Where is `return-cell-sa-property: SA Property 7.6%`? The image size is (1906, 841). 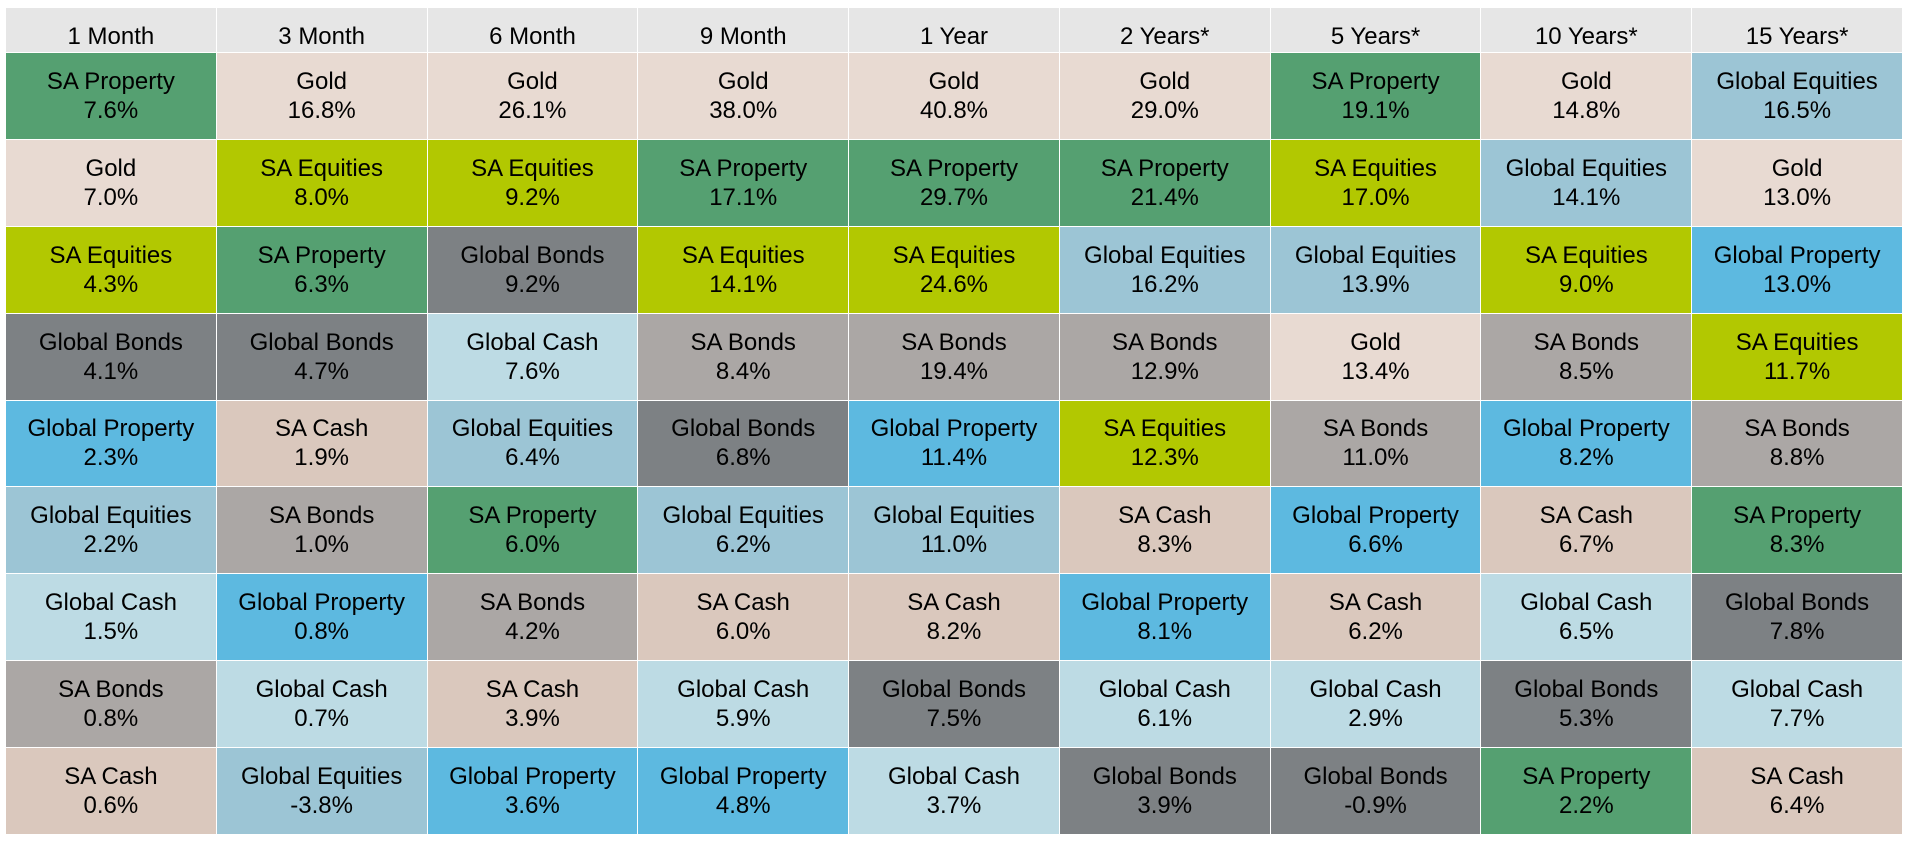
return-cell-sa-property: SA Property 7.6% is located at coordinates (111, 96).